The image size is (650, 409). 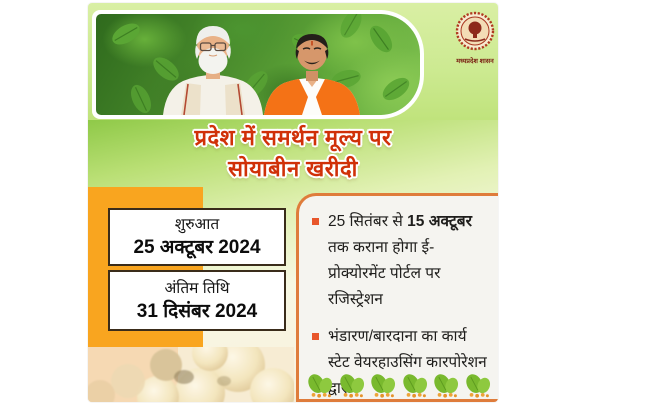 I want to click on end-date-label: अंतिम तिथि, so click(x=197, y=288).